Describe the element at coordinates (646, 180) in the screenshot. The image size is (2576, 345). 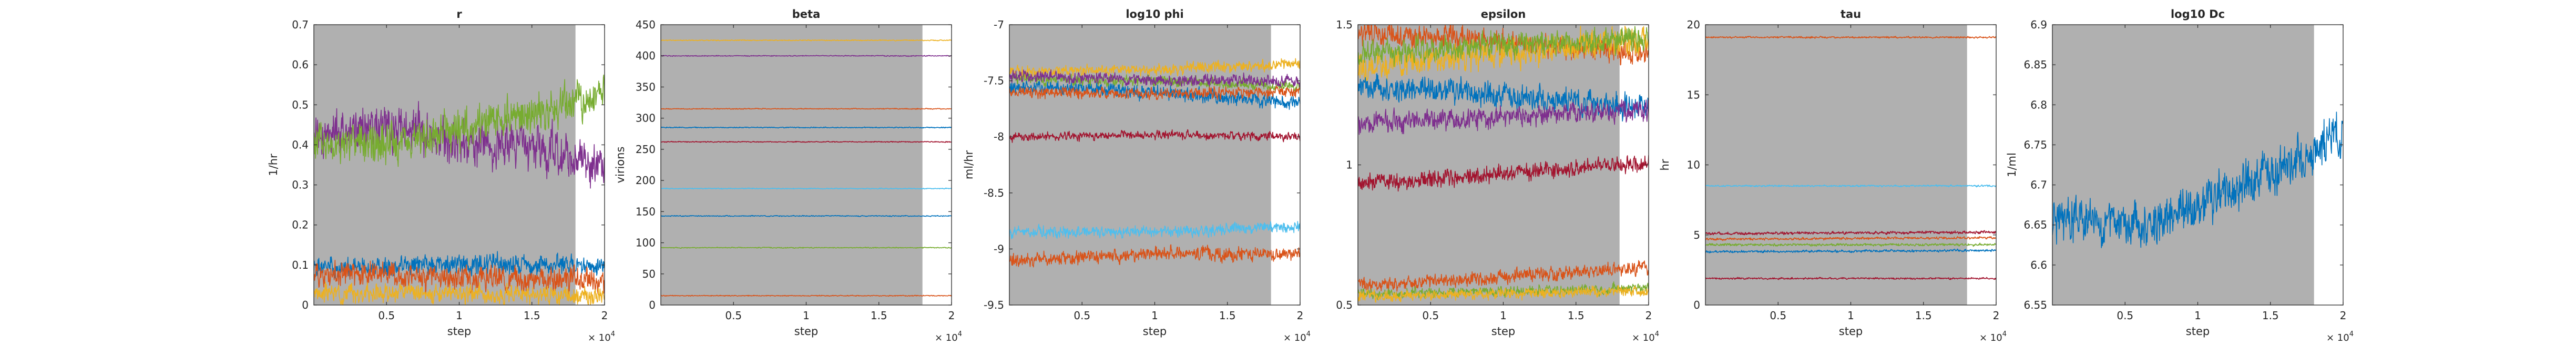
I see `y-tick-label: 200` at that location.